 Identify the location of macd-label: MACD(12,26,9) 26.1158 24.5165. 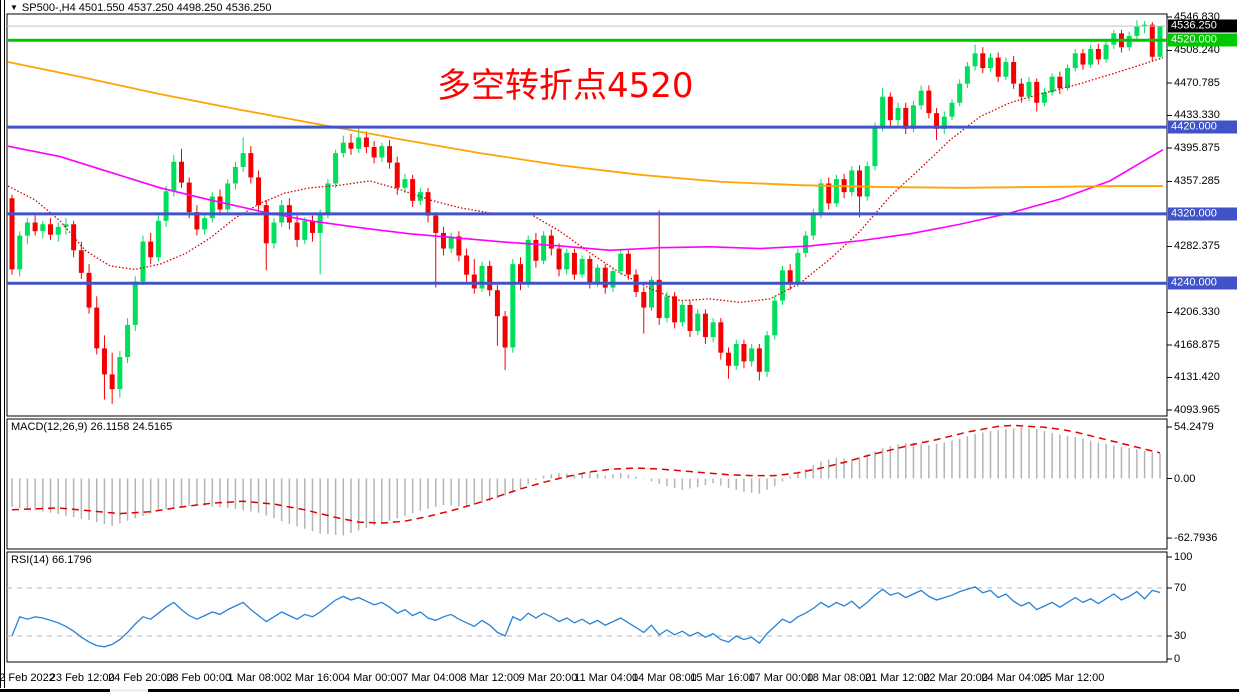
(92, 427).